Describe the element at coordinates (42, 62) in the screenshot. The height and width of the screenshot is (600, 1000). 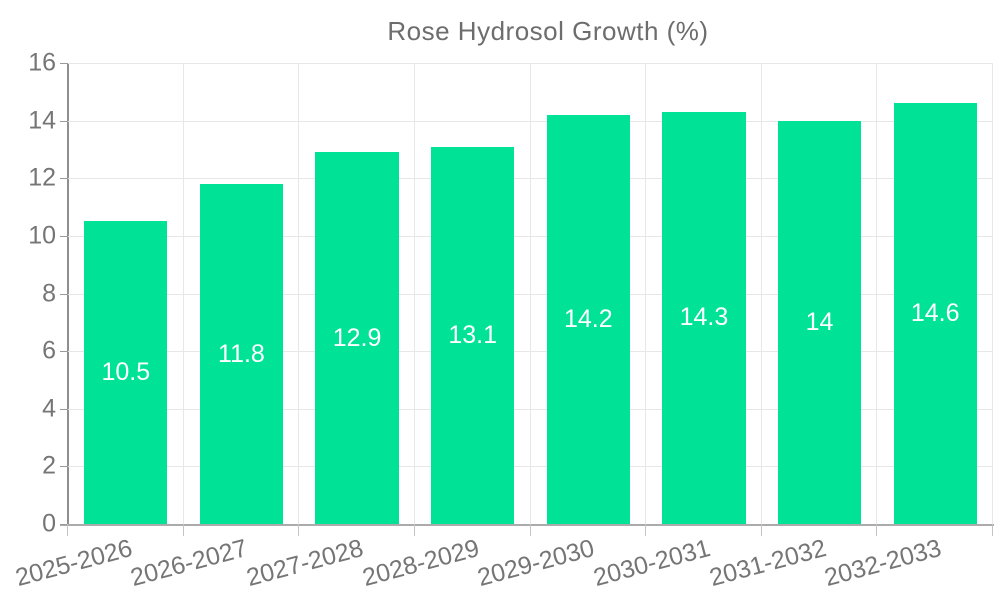
I see `y-axis-tick-label: 16` at that location.